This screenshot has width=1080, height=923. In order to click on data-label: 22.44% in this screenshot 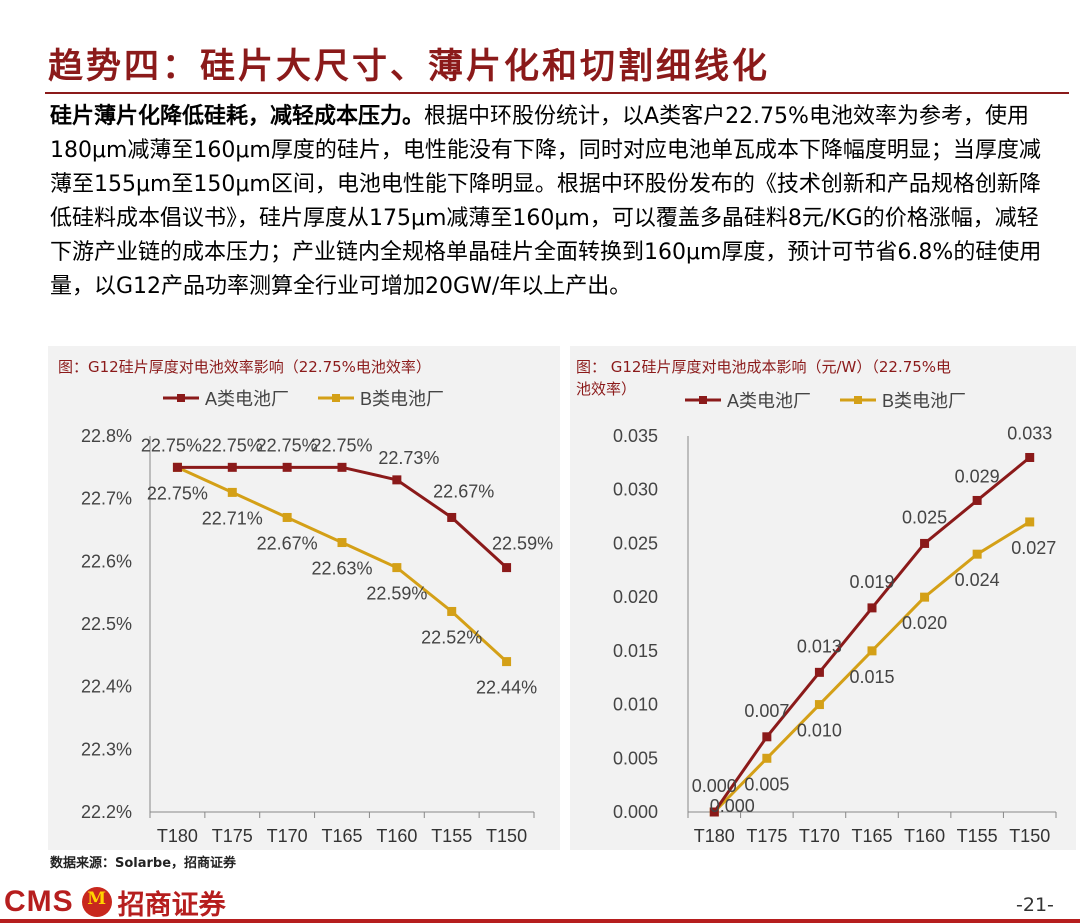, I will do `click(506, 688)`.